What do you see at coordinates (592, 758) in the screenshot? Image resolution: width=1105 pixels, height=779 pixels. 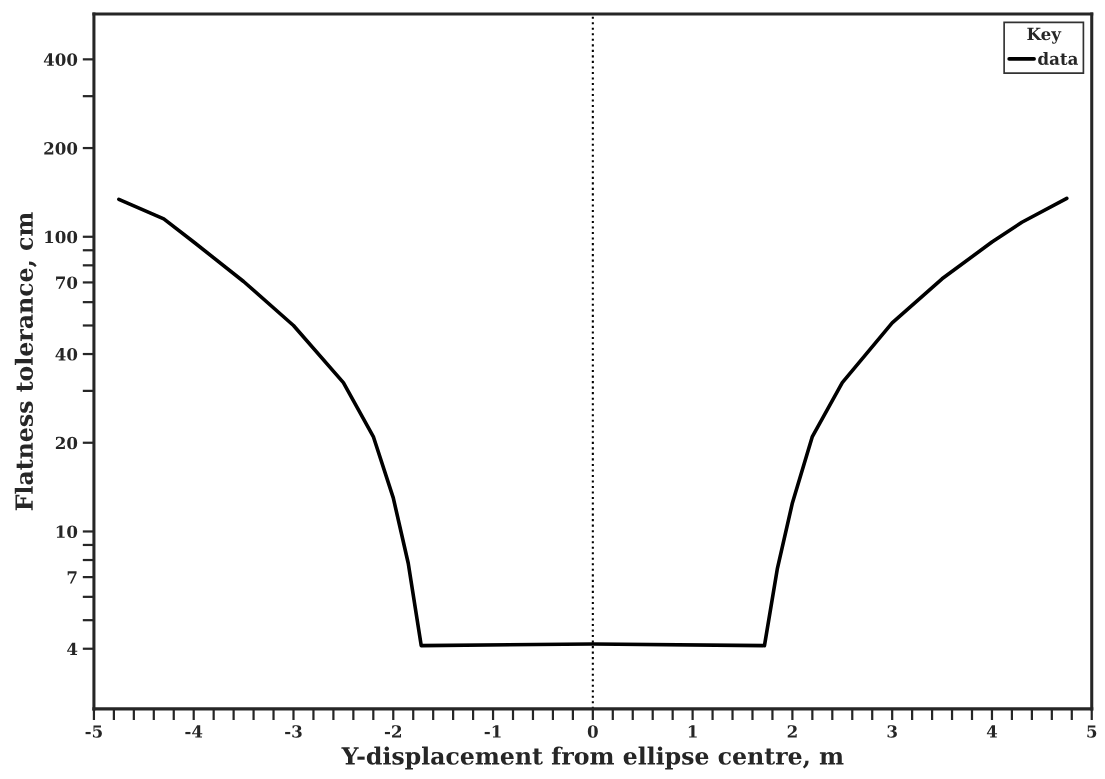 I see `x-axis-title: Y-displacement from ellipse centre, m` at bounding box center [592, 758].